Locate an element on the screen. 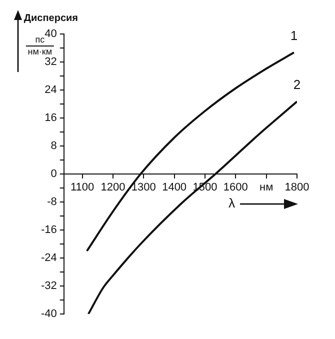 This screenshot has width=335, height=339. y-tick-label: -24 is located at coordinates (48, 258).